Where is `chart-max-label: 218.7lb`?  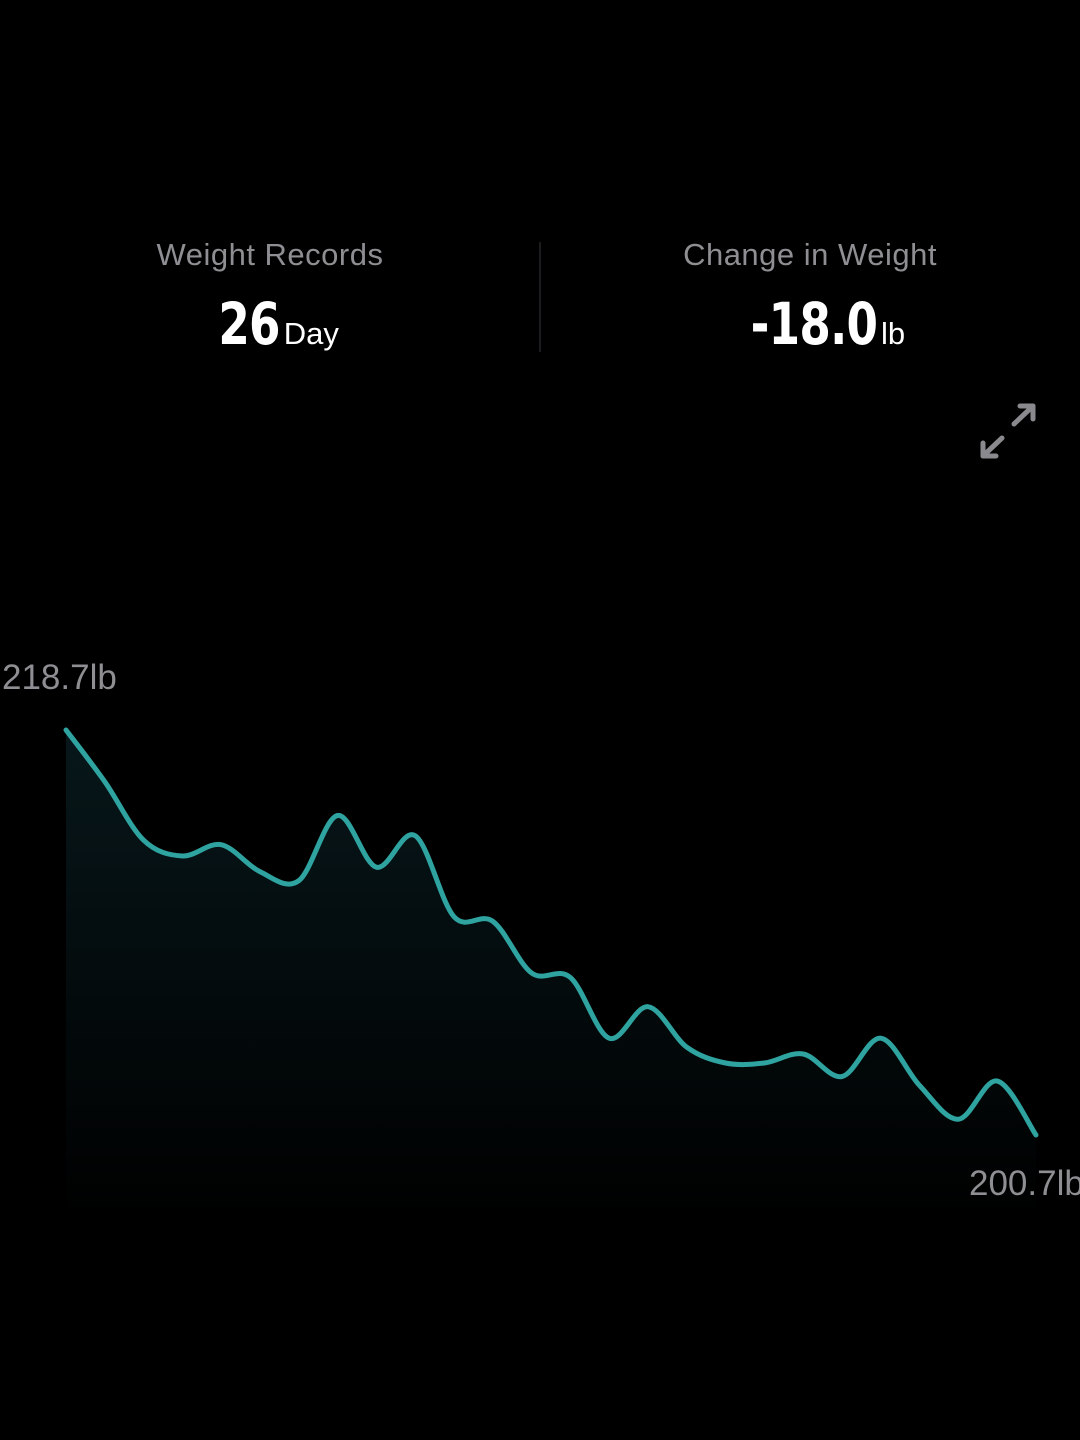
chart-max-label: 218.7lb is located at coordinates (59, 677).